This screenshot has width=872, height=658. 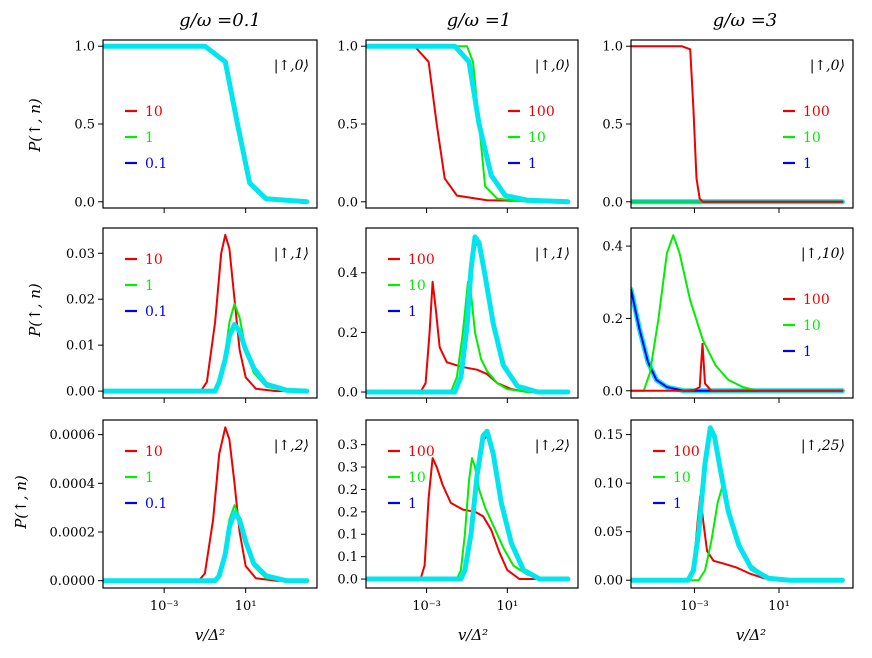 I want to click on y-axis-label-row-3: P(↑, n), so click(x=21, y=502).